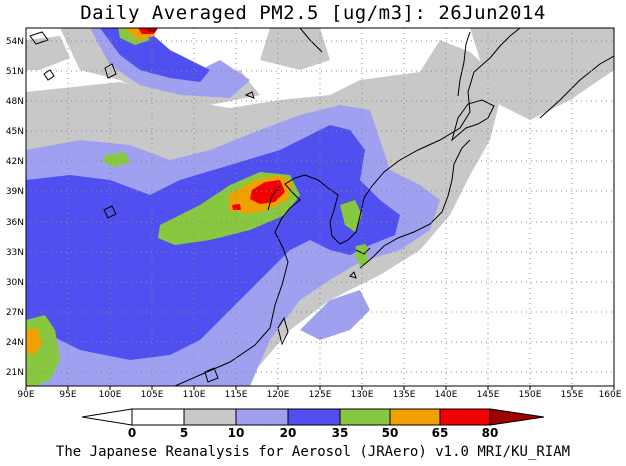 The width and height of the screenshot is (626, 466). What do you see at coordinates (15, 192) in the screenshot?
I see `lat-tick-label: 39N` at bounding box center [15, 192].